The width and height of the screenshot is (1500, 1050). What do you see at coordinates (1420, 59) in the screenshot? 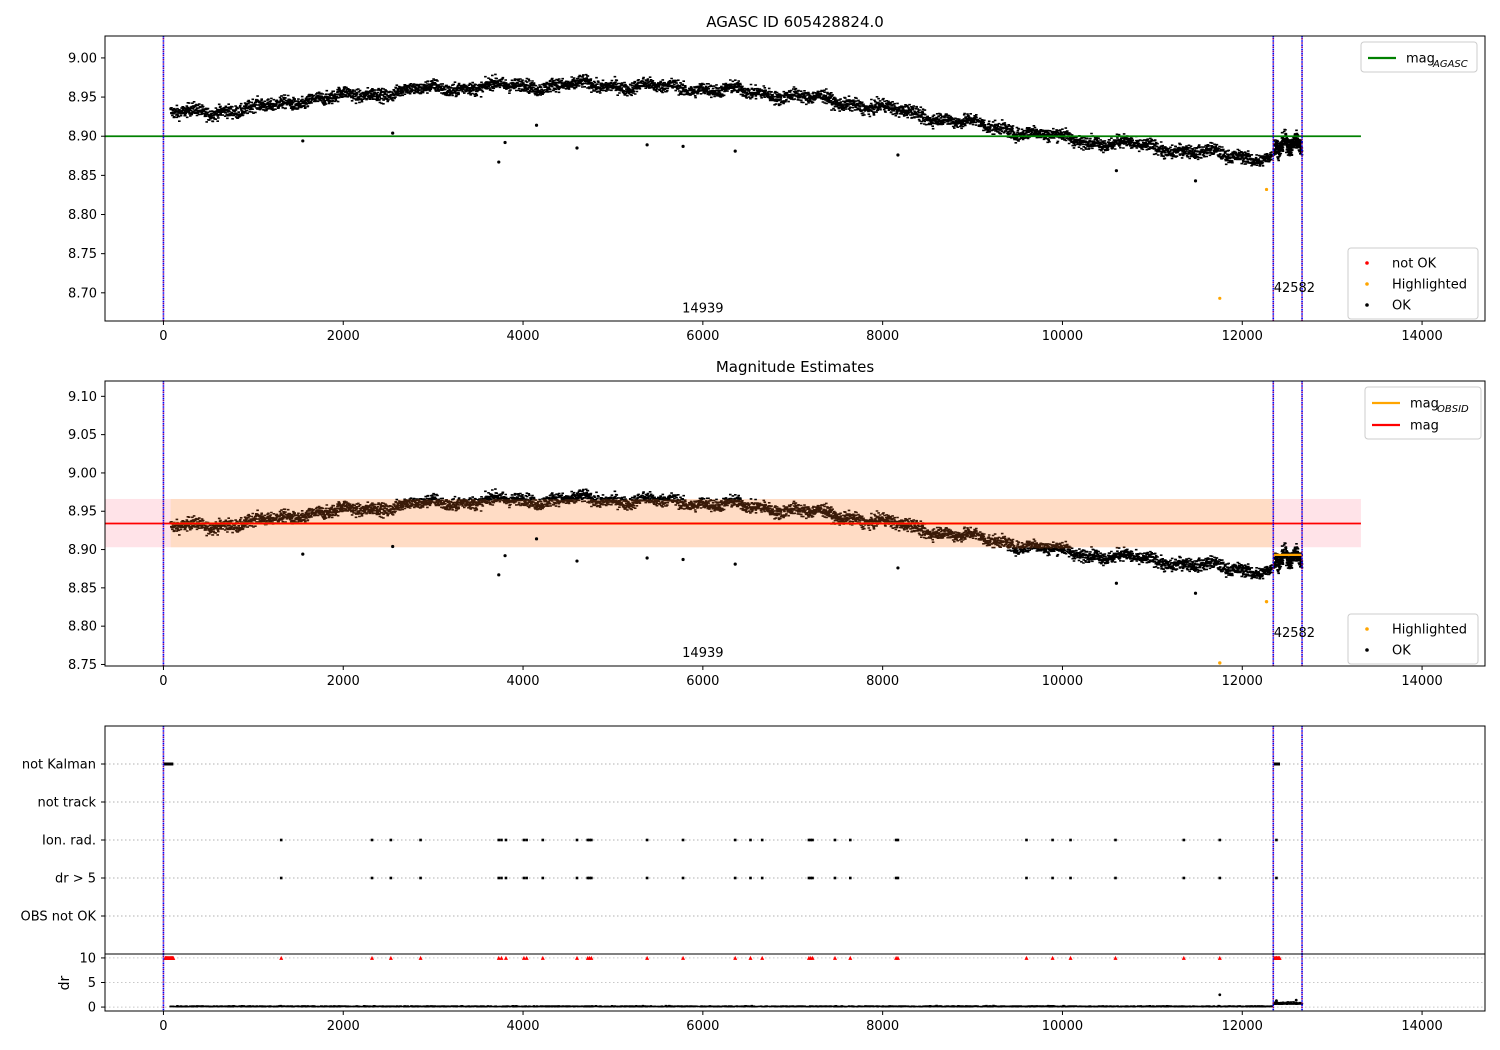
I see `top-legend-upper-label-0: mag` at bounding box center [1420, 59].